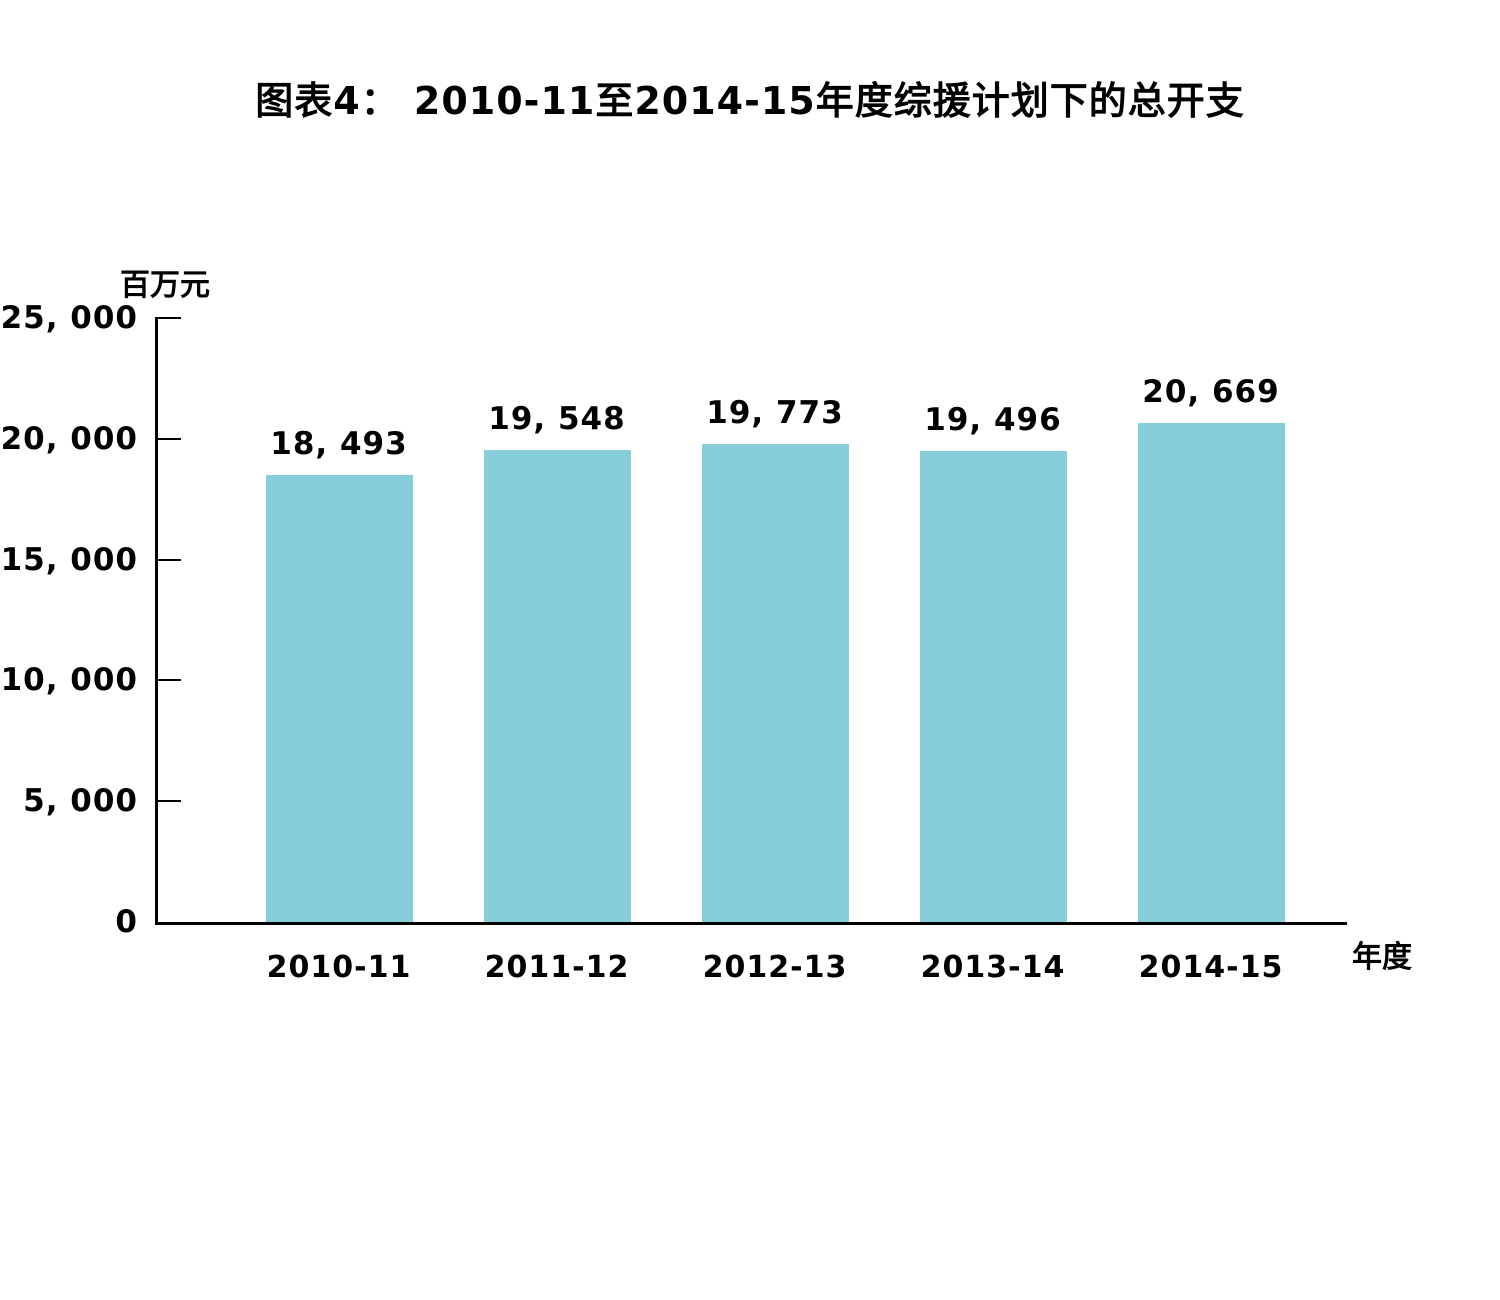 The image size is (1500, 1300). I want to click on bar-value-label: 19, 548, so click(557, 418).